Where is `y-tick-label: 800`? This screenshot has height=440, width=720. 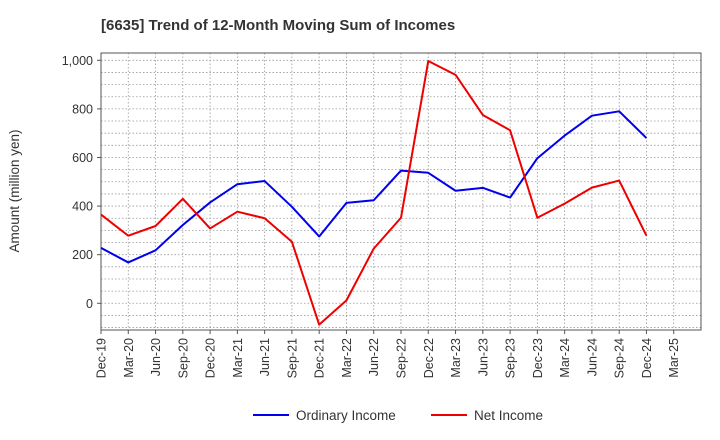 y-tick-label: 800 is located at coordinates (82, 109).